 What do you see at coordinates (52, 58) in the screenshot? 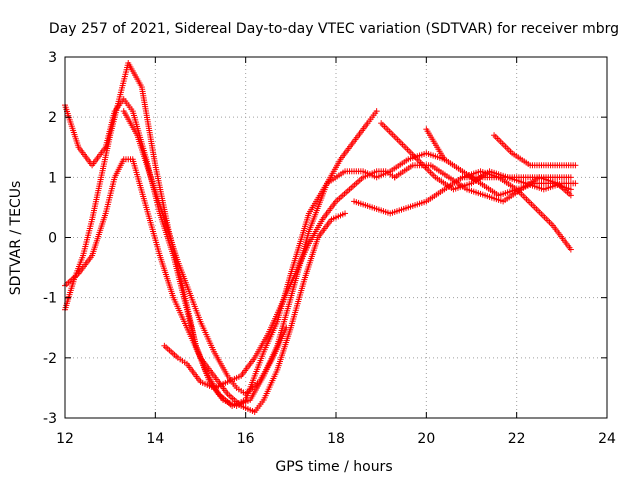
I see `y-tick-label: 3` at bounding box center [52, 58].